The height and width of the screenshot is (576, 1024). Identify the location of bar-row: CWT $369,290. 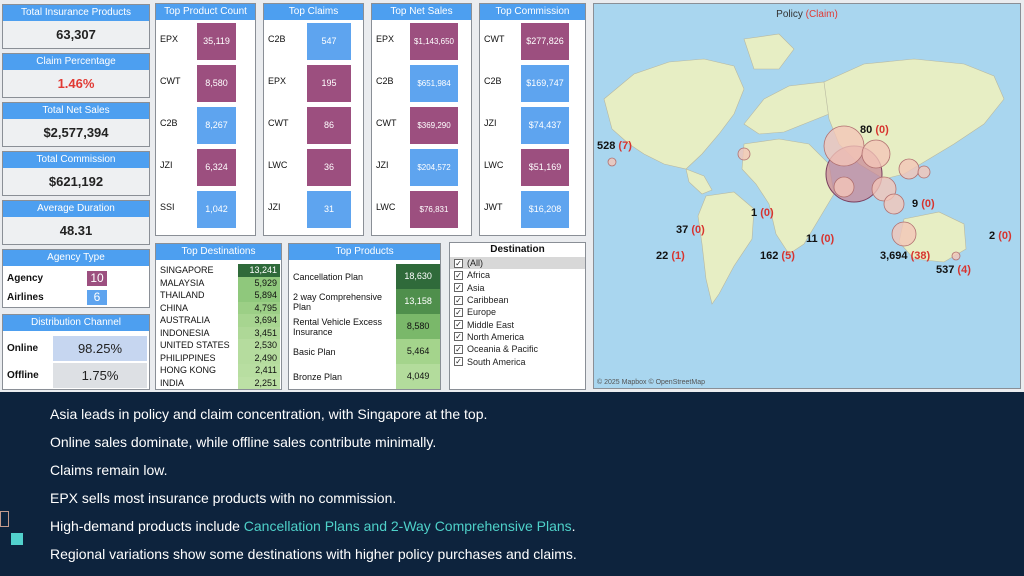
(421, 125).